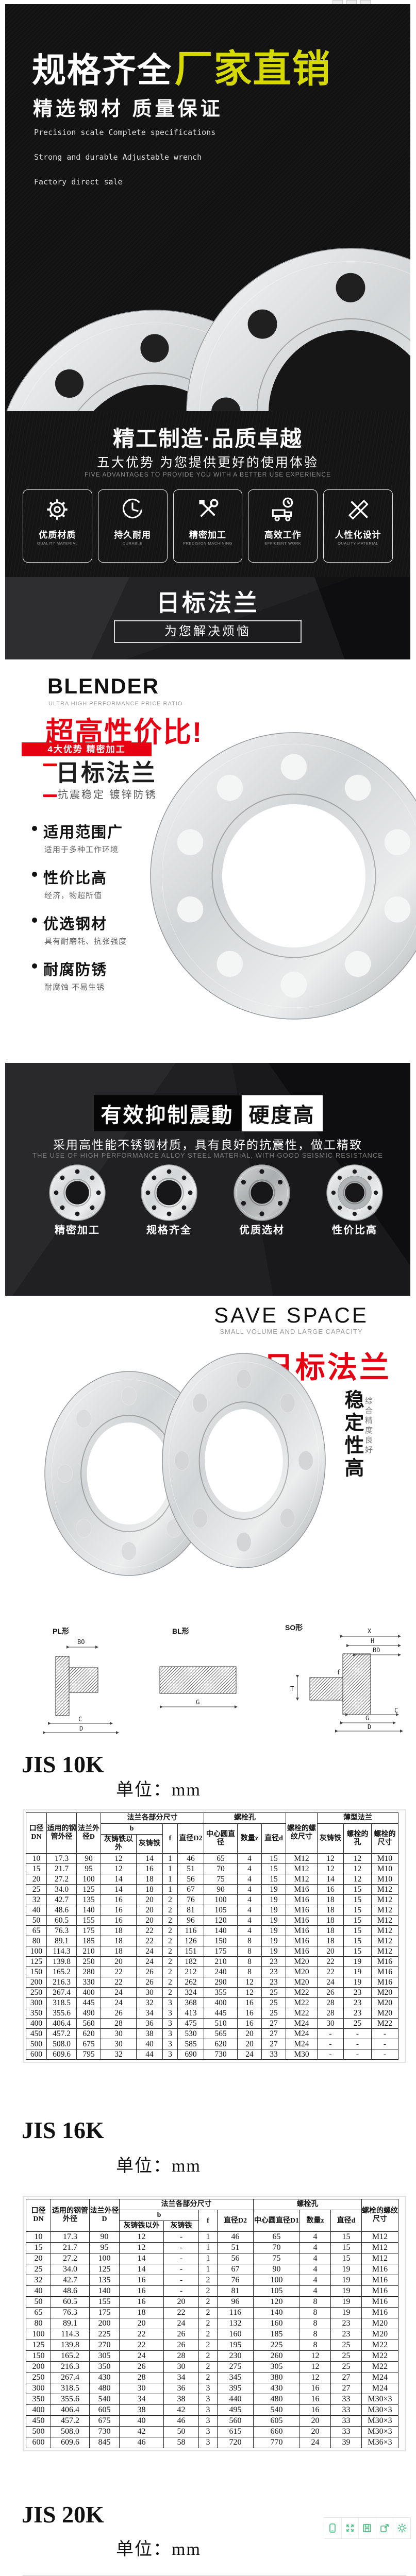 The image size is (416, 2576). Describe the element at coordinates (276, 2280) in the screenshot. I see `table-cell: 100` at that location.